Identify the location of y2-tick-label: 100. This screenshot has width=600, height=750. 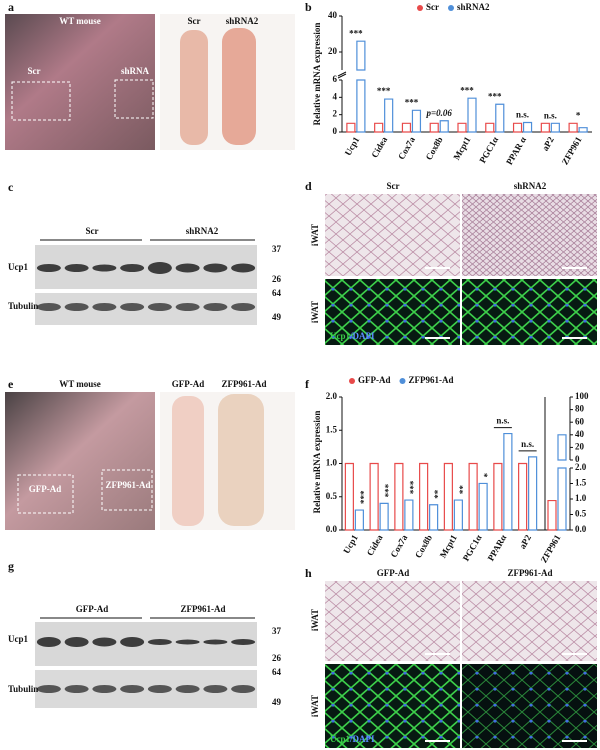
(582, 396).